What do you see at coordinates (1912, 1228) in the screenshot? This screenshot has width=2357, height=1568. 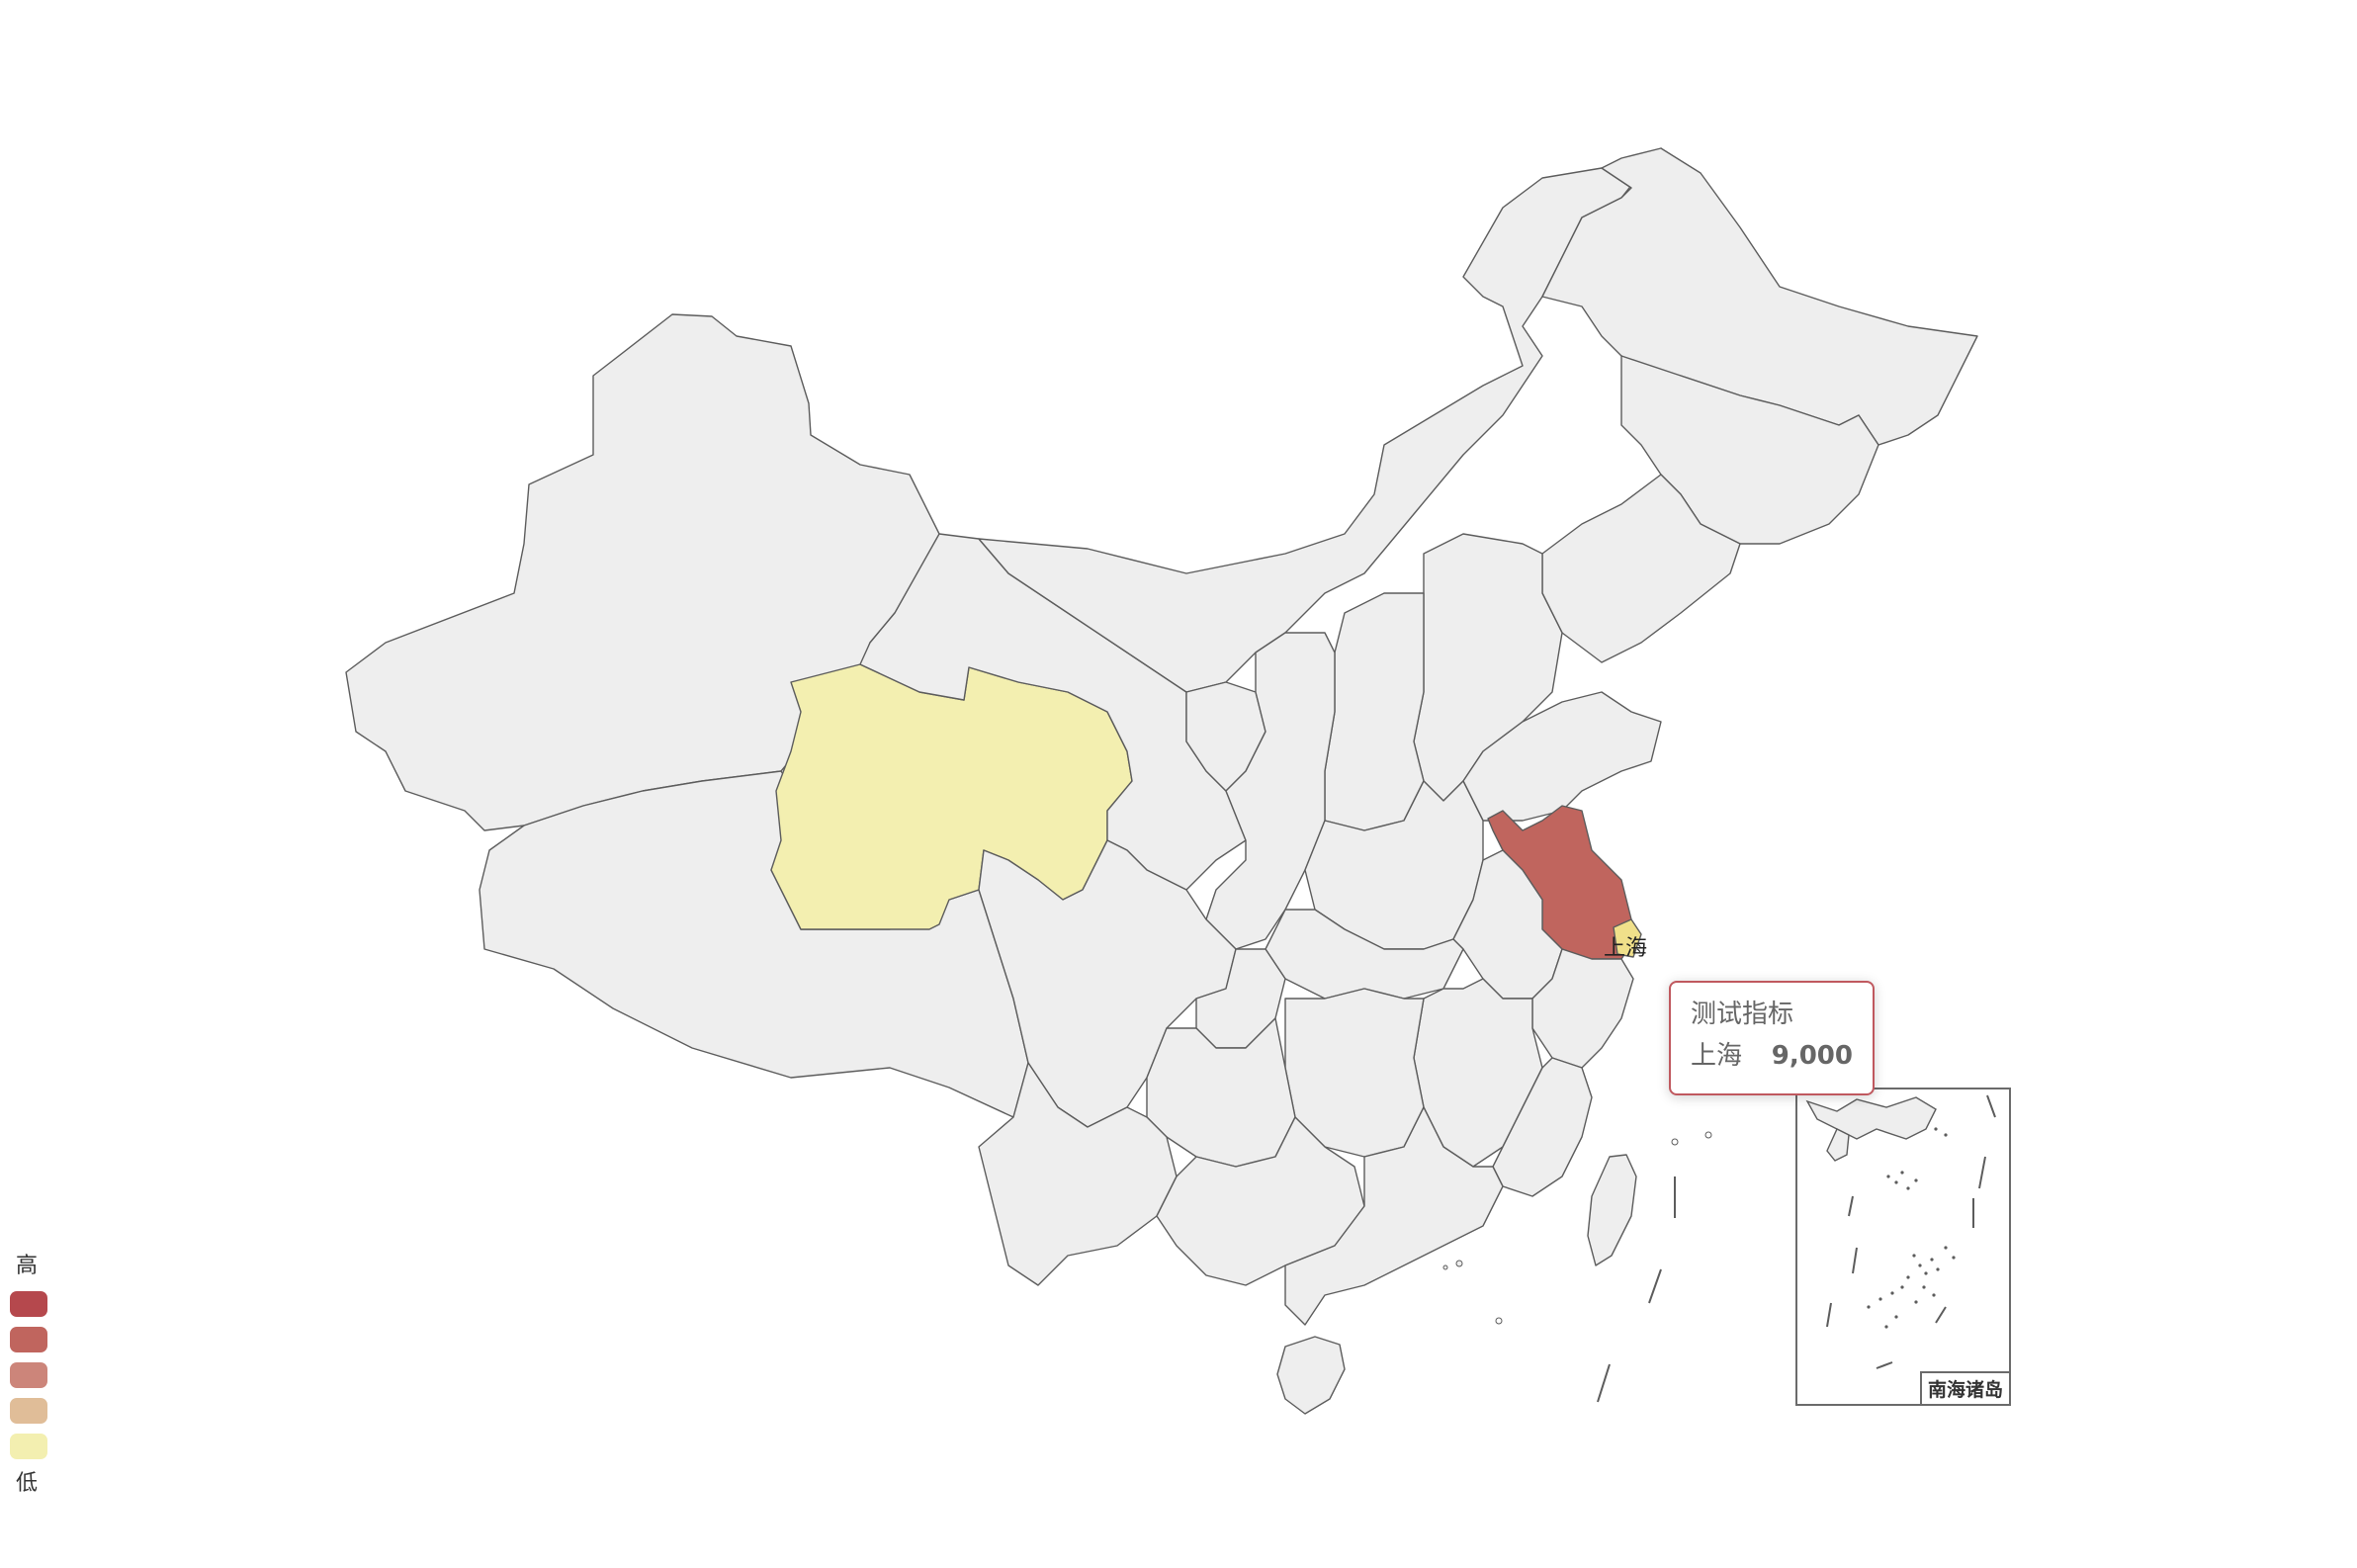 I see `inset-islands` at bounding box center [1912, 1228].